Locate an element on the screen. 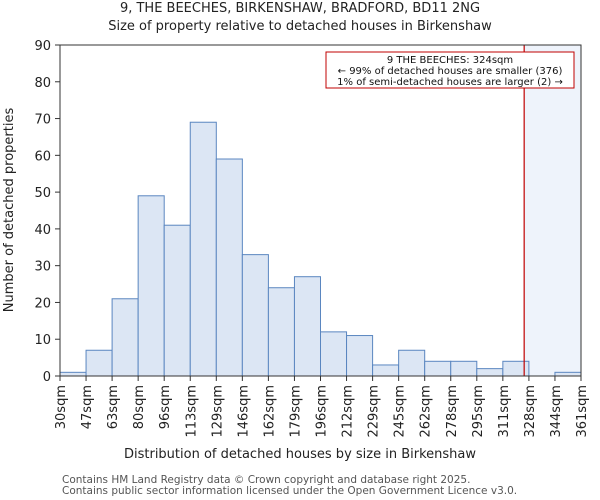 The width and height of the screenshot is (600, 500). x-tick-label: 162sqm is located at coordinates (269, 411).